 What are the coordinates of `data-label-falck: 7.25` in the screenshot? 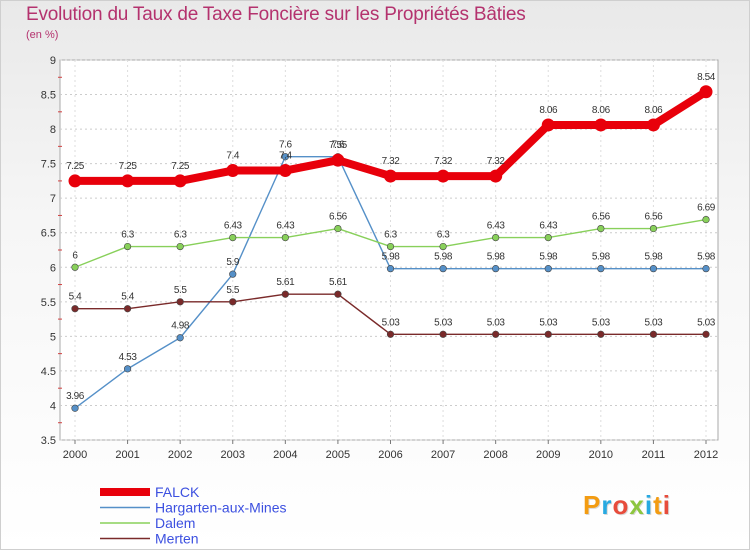 It's located at (128, 166).